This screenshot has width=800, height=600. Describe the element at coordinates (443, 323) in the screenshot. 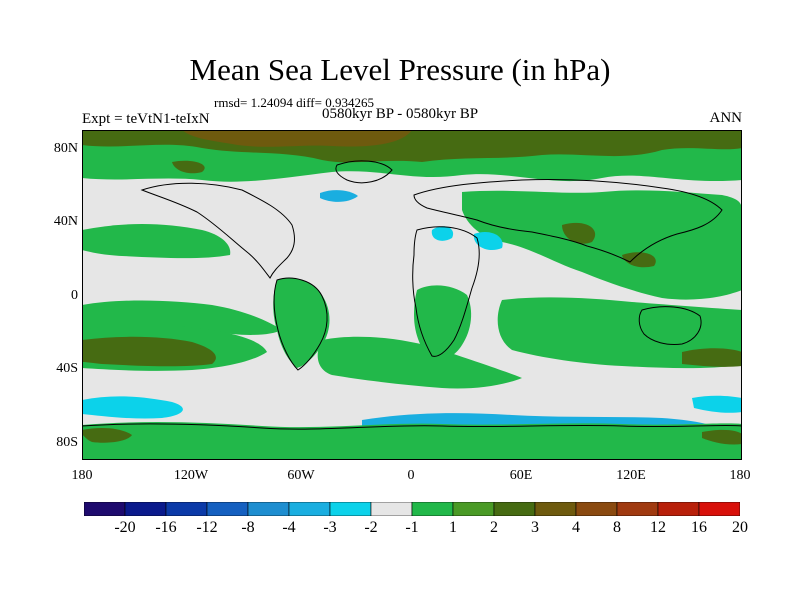

I see `africa-positive` at that location.